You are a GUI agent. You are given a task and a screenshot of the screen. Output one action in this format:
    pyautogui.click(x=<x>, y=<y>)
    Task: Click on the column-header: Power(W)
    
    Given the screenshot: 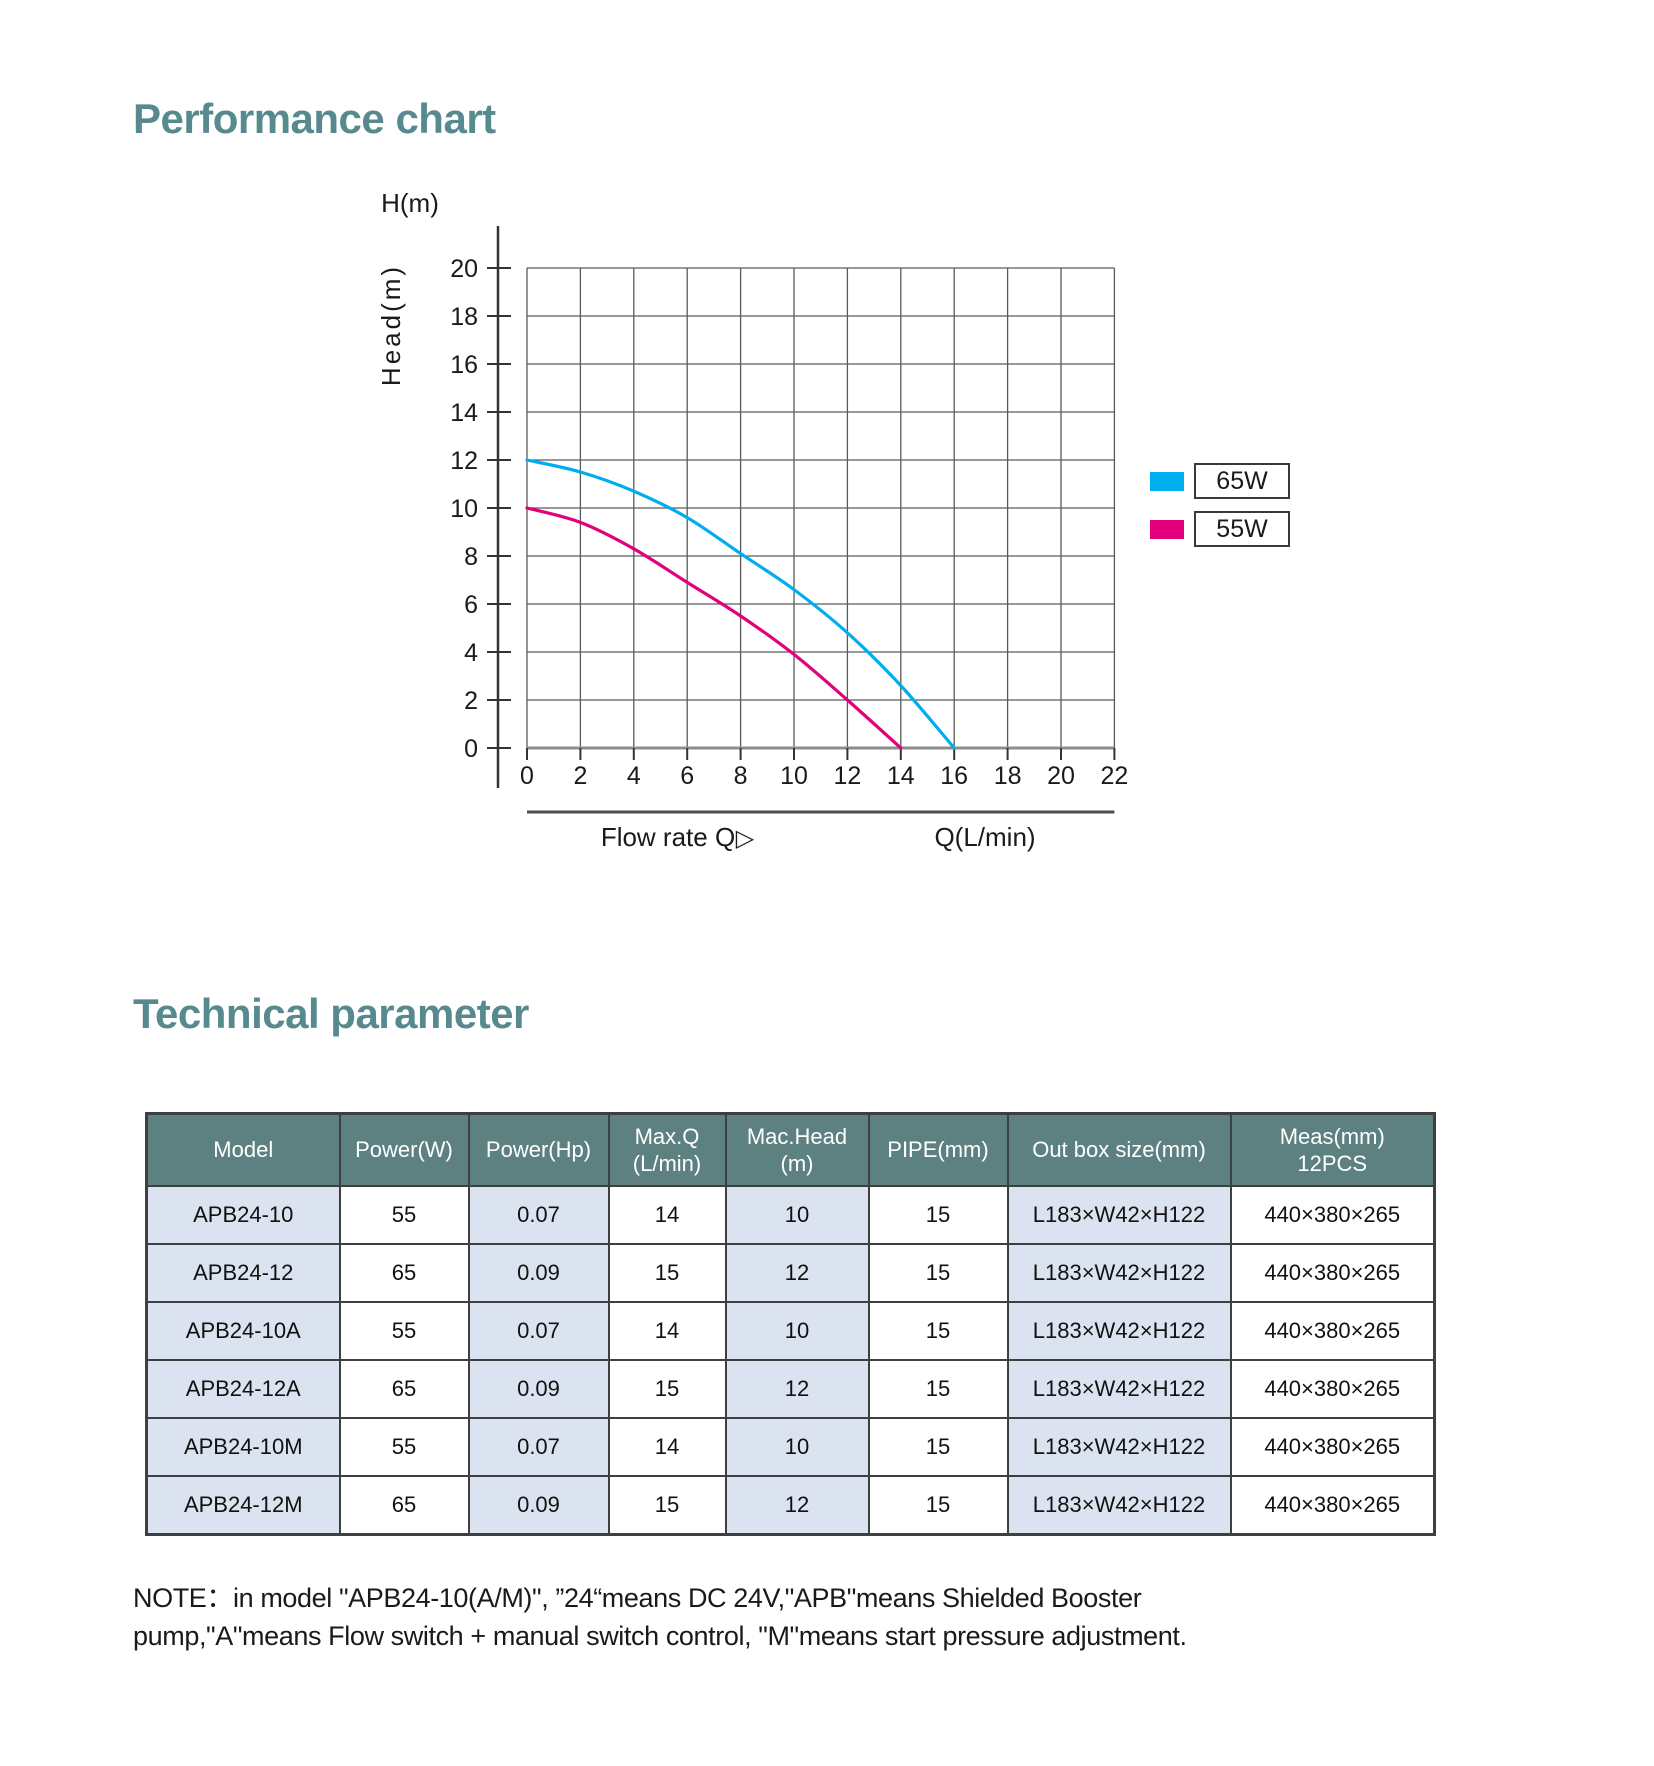 What is the action you would take?
    pyautogui.click(x=404, y=1149)
    